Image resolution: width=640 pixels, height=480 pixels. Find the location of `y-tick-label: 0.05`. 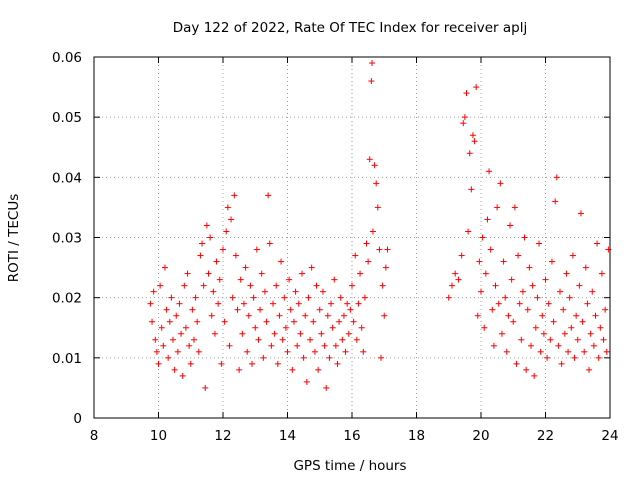

y-tick-label: 0.05 is located at coordinates (67, 118).